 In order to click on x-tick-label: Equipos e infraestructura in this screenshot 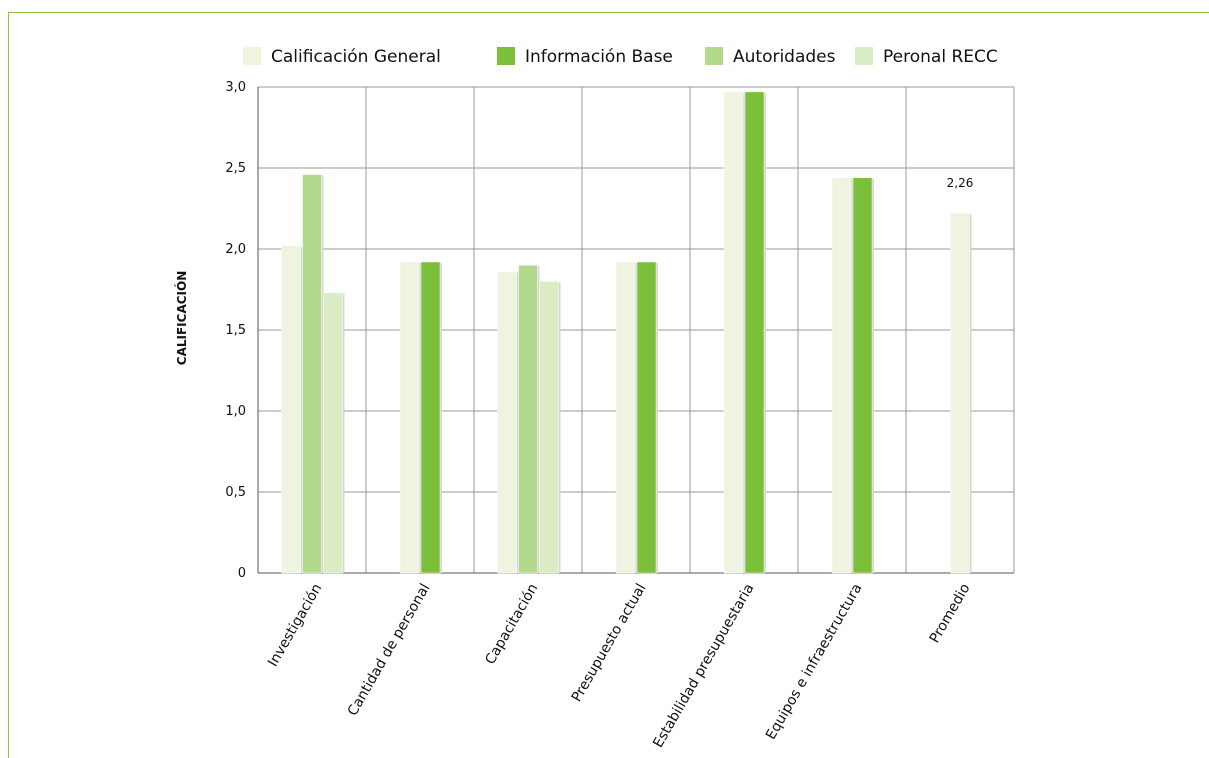, I will do `click(814, 661)`.